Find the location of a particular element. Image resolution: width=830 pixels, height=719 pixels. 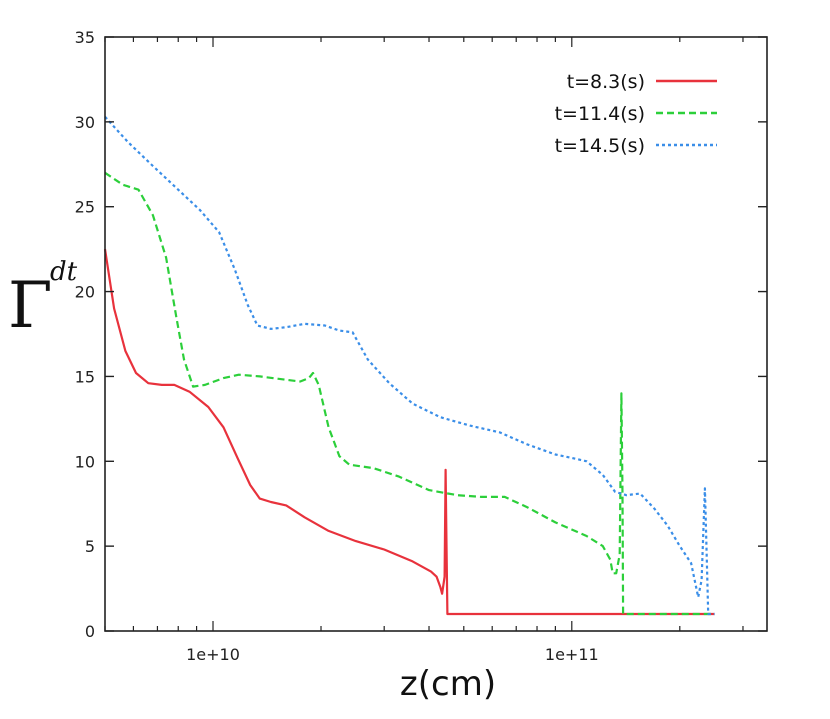

y-tick-label: 30 is located at coordinates (85, 122).